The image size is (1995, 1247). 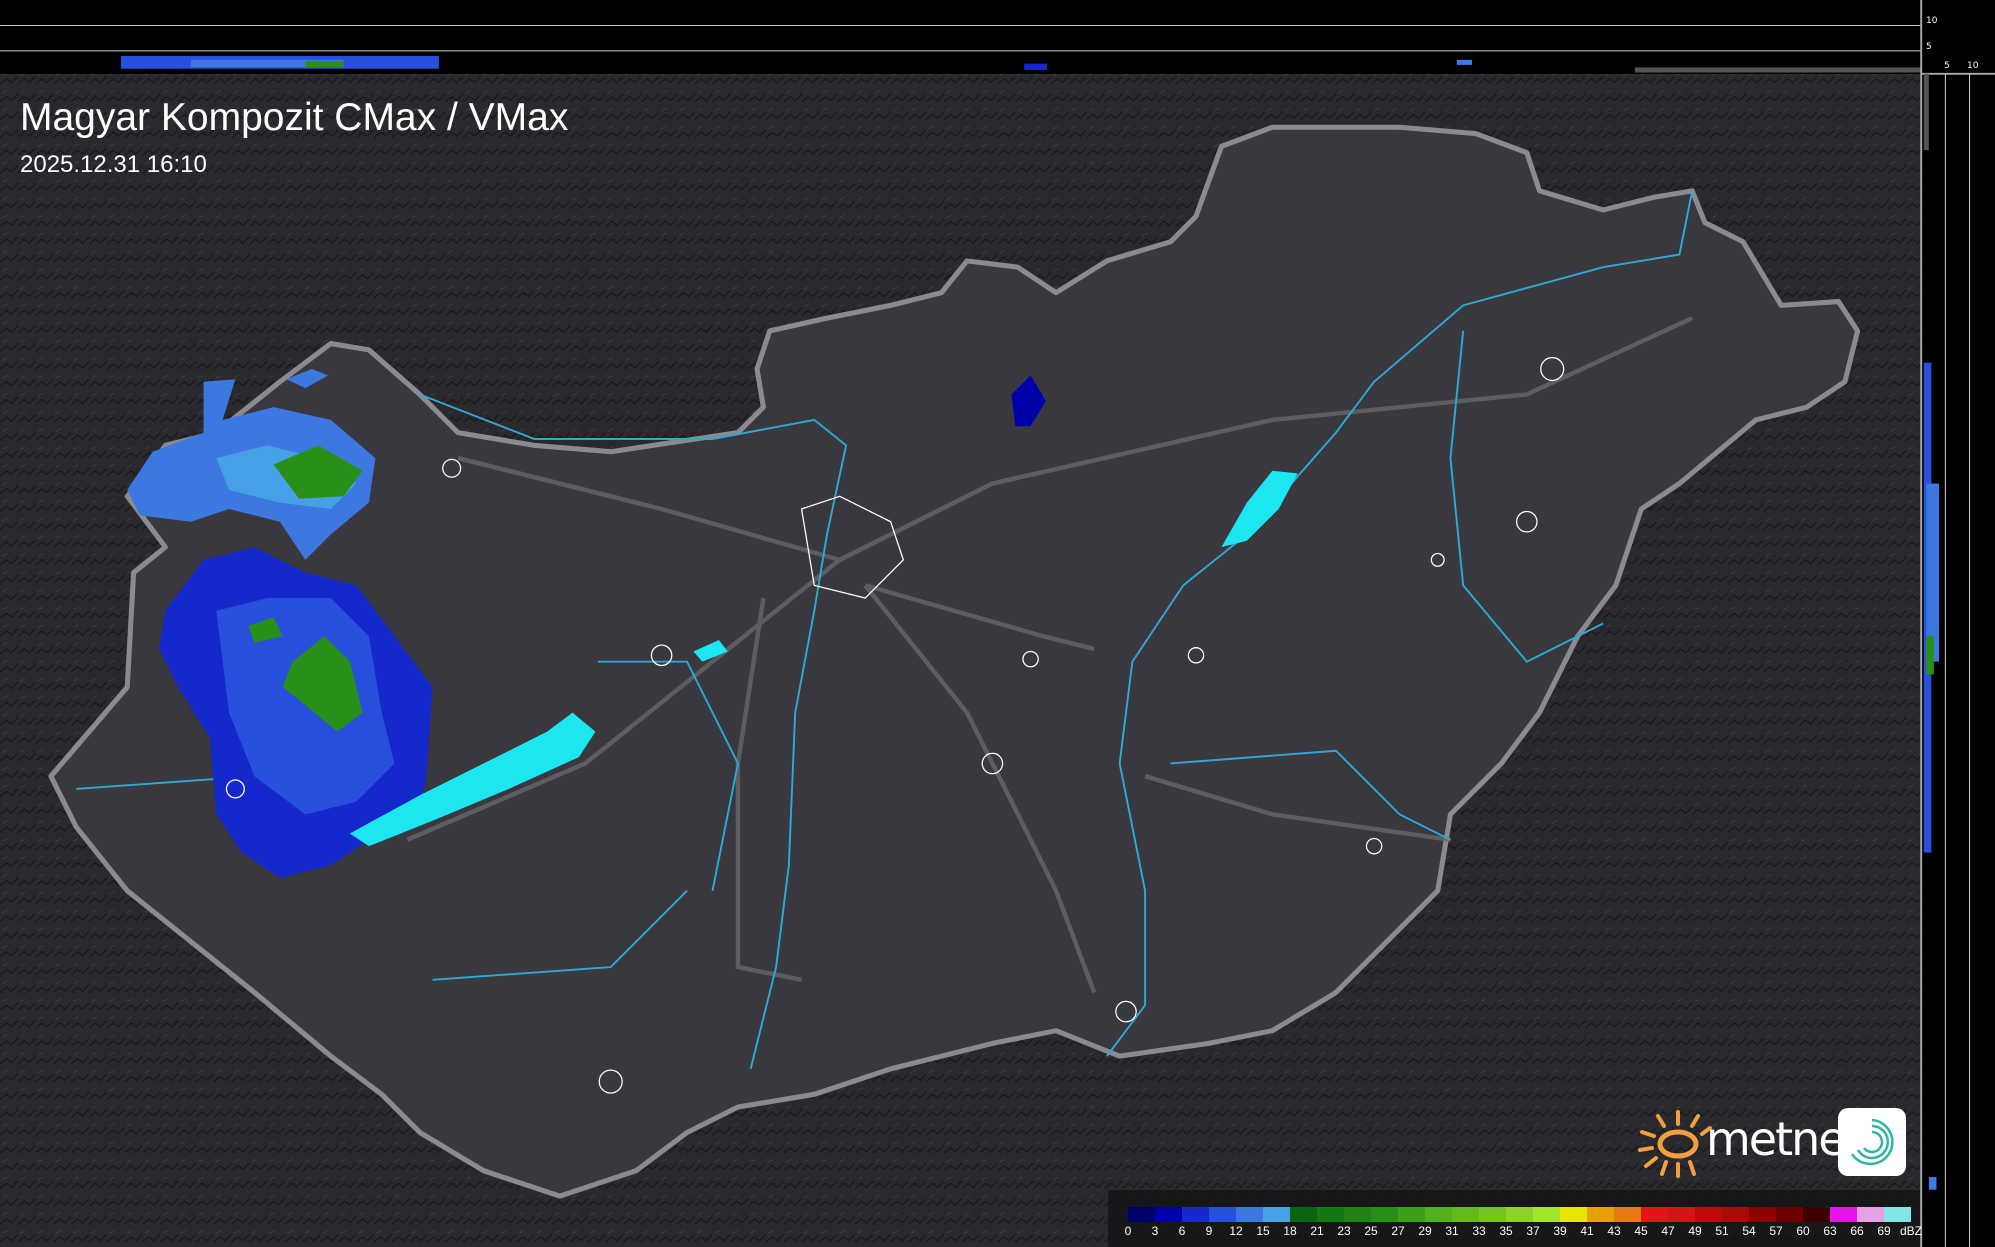 I want to click on legend-label: 9, so click(x=1209, y=1231).